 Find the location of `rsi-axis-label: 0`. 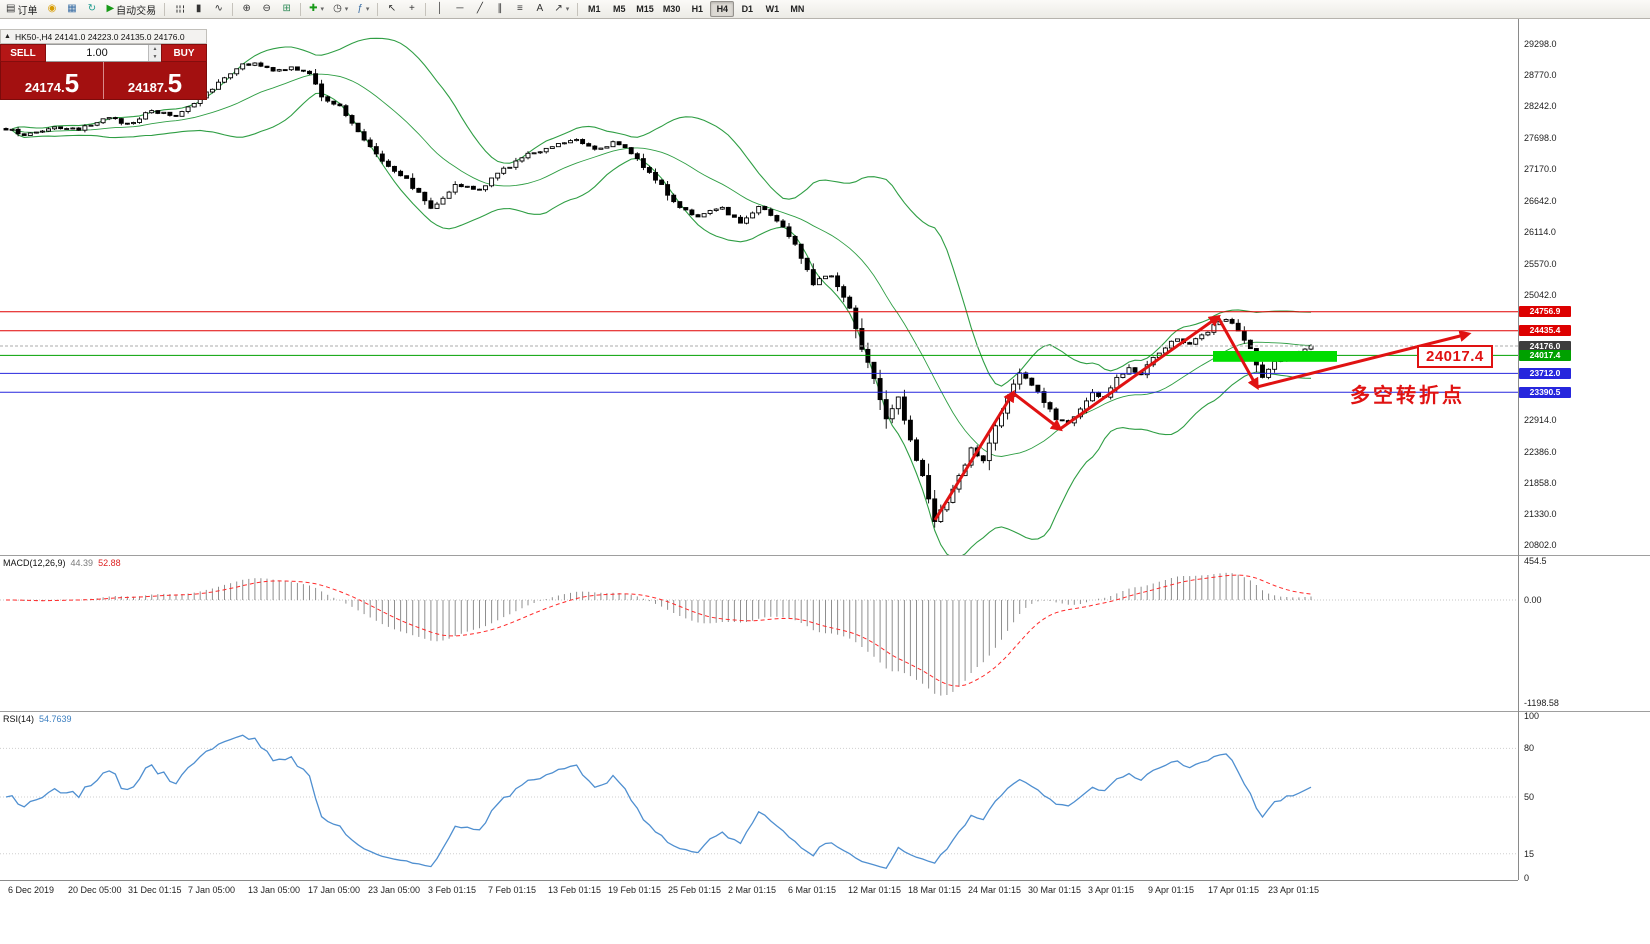

rsi-axis-label: 0 is located at coordinates (1527, 878).